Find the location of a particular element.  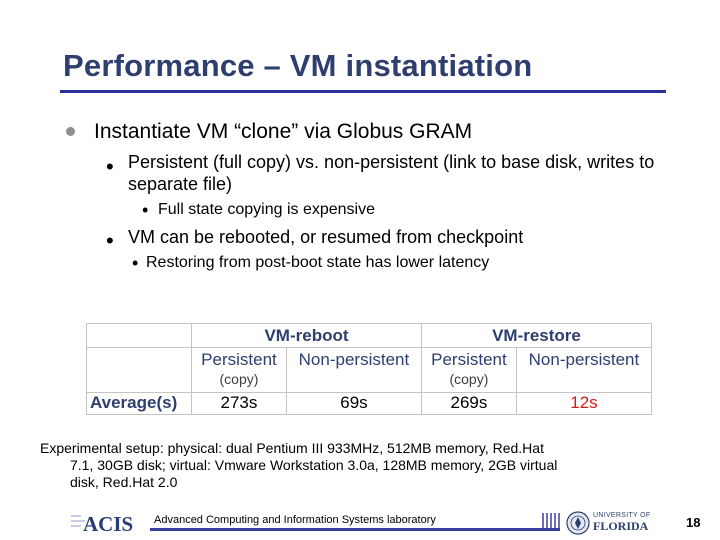

university-of-label: UNIVERSITY OF is located at coordinates (622, 515).